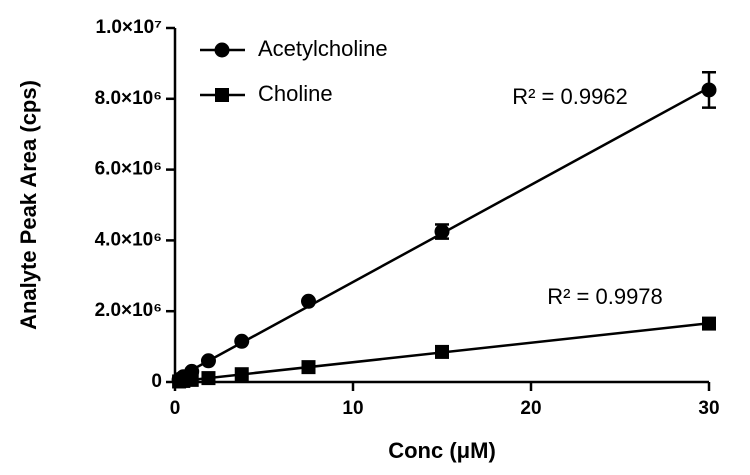  Describe the element at coordinates (442, 450) in the screenshot. I see `x-axis-title: Conc (μM)` at that location.